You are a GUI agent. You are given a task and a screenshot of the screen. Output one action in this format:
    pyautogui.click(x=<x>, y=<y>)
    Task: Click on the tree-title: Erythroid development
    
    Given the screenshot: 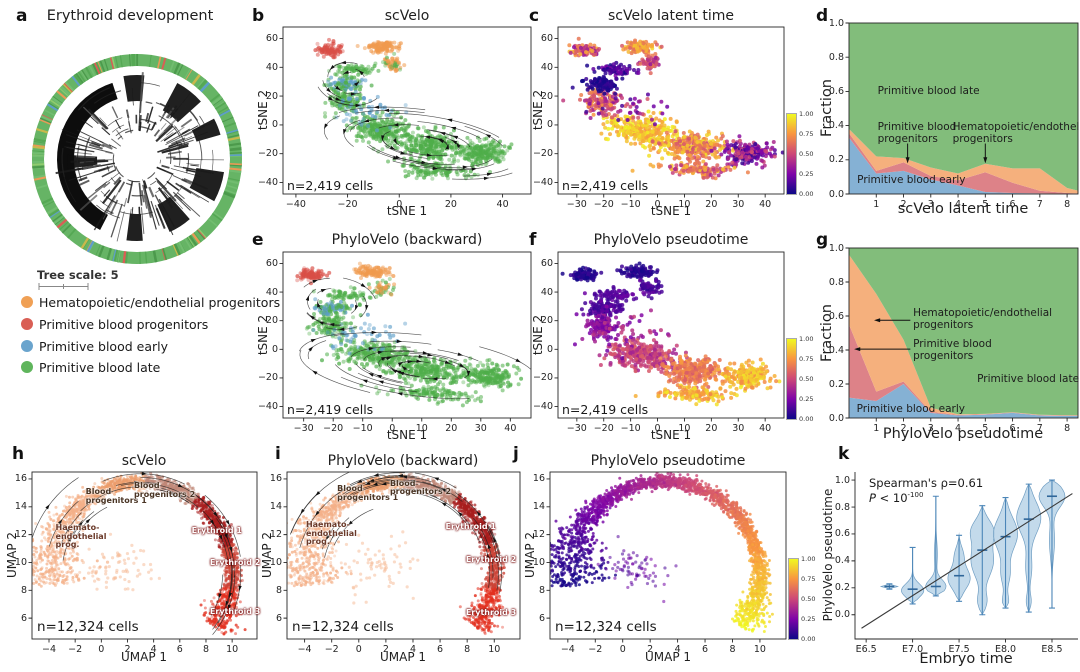 What is the action you would take?
    pyautogui.click(x=130, y=16)
    